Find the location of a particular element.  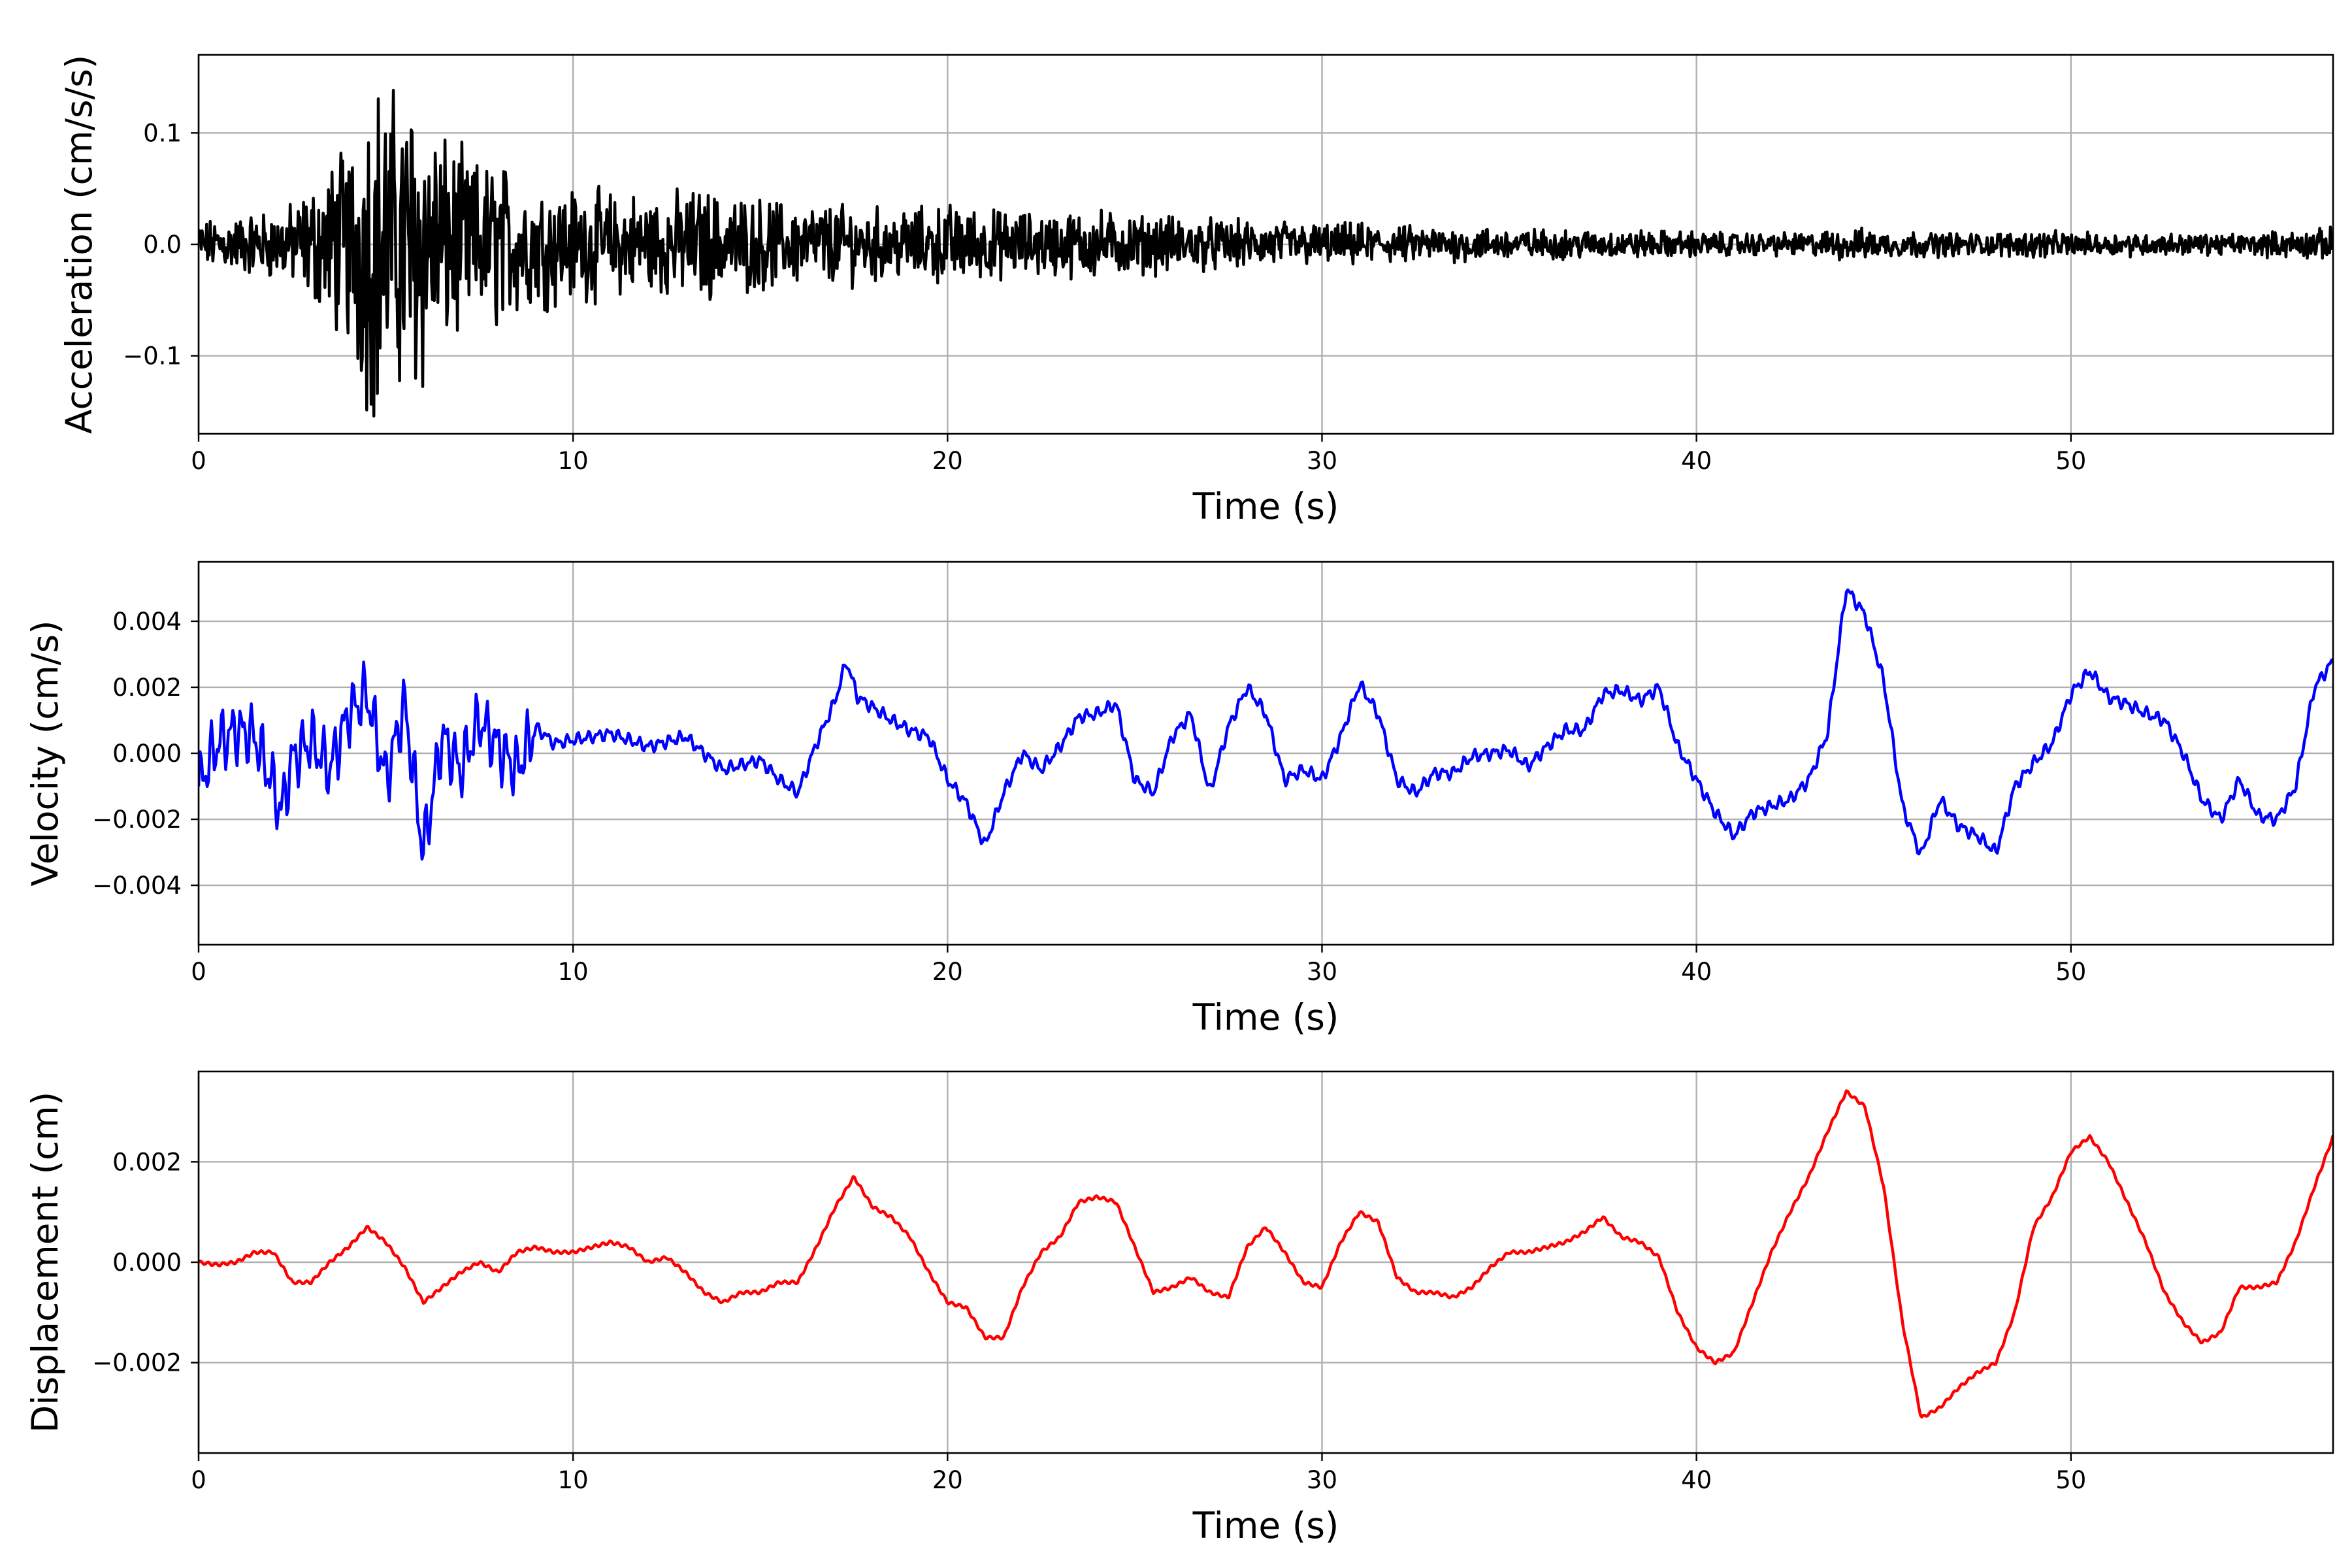

y-tick-label: −0.1 is located at coordinates (152, 356).